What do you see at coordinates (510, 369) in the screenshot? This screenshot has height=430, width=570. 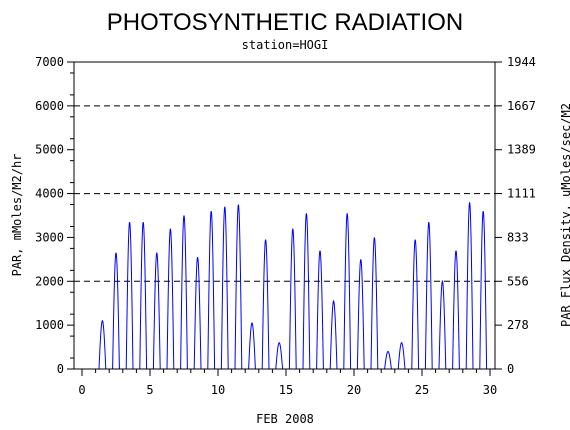 I see `y-right-tick-label: 0` at bounding box center [510, 369].